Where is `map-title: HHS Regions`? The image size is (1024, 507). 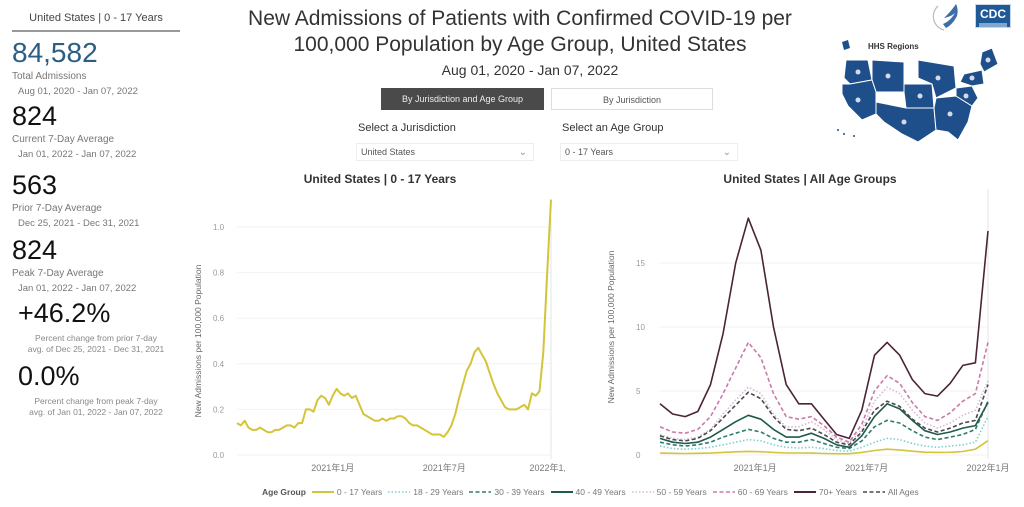
map-title: HHS Regions is located at coordinates (893, 46).